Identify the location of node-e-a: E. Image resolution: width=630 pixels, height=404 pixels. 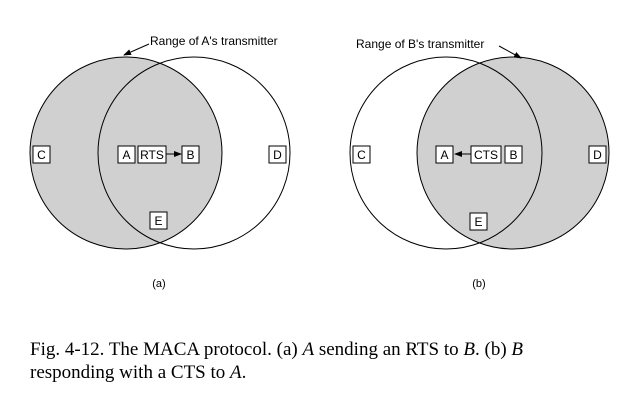
(158, 220).